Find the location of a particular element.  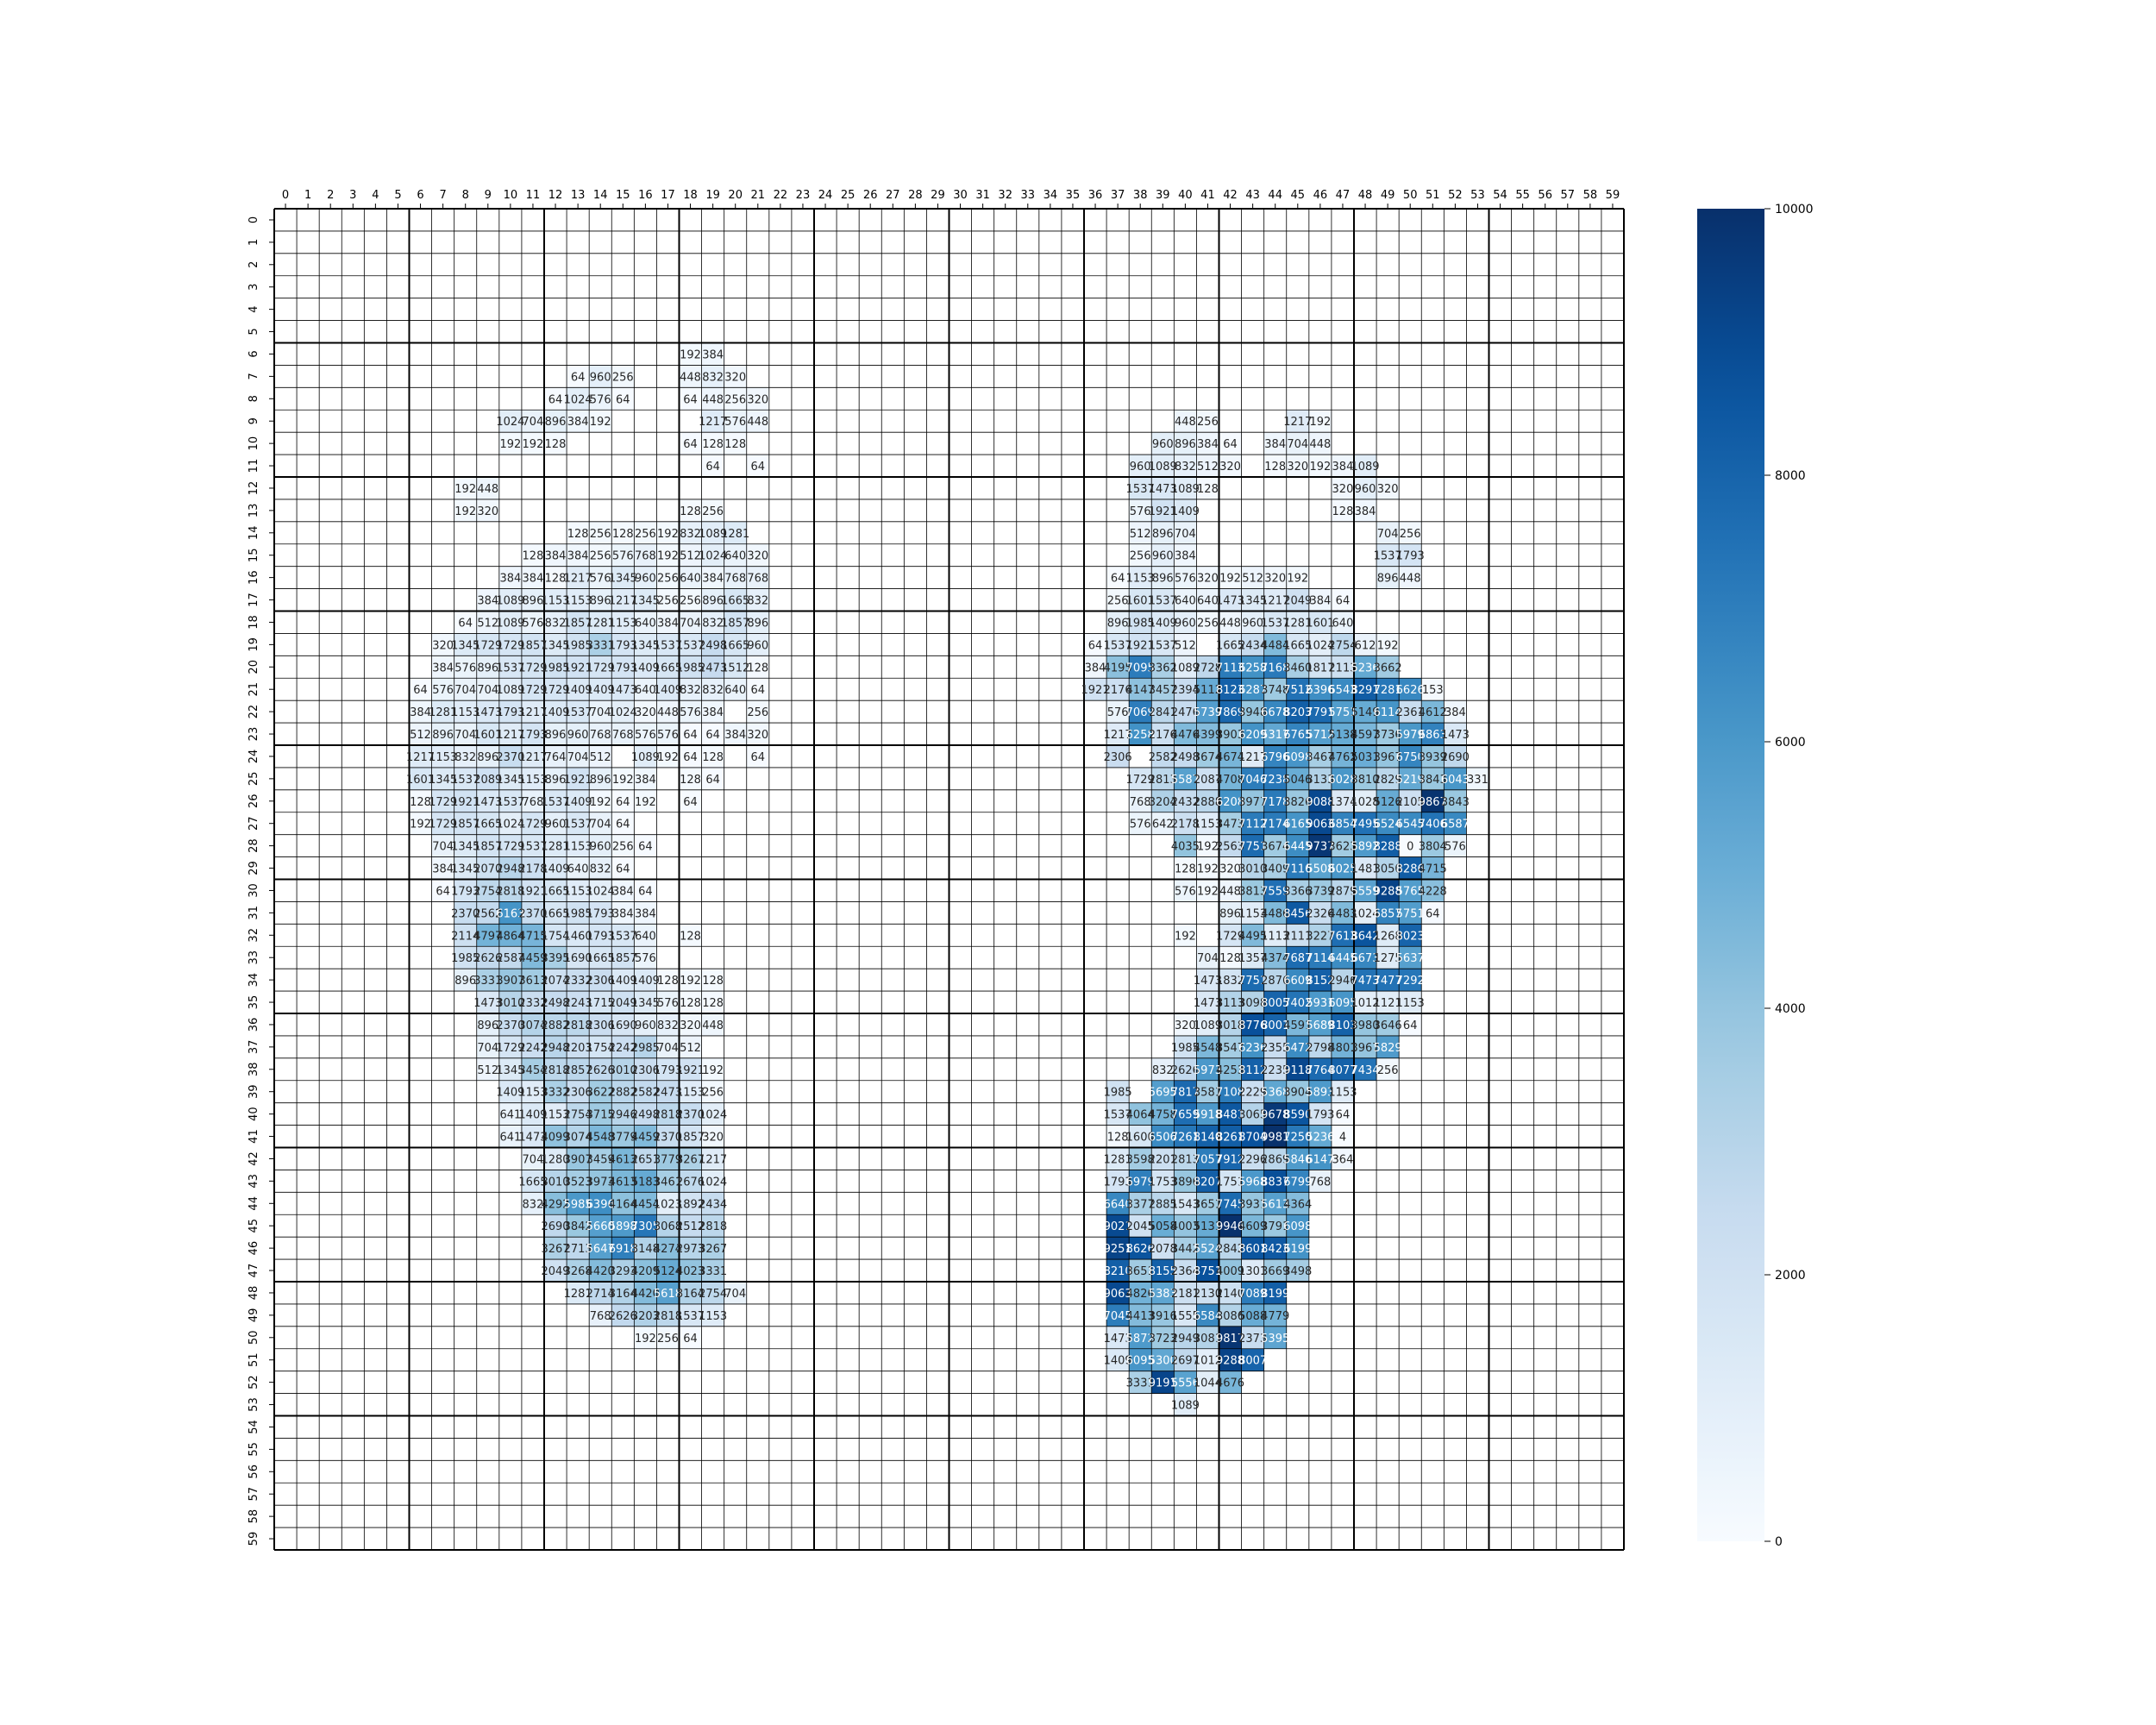

heatmap-cell-label: 1857 is located at coordinates (623, 959).